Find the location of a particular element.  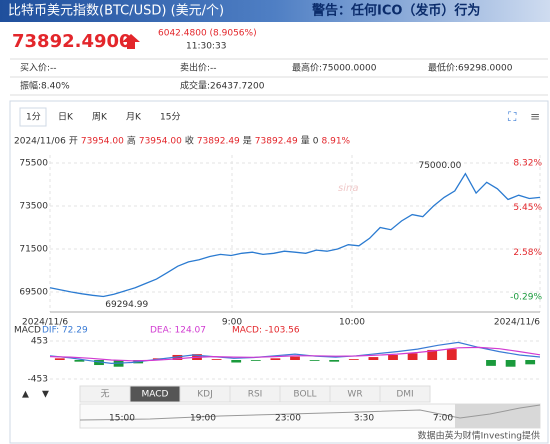

tab-active is located at coordinates (33, 117).